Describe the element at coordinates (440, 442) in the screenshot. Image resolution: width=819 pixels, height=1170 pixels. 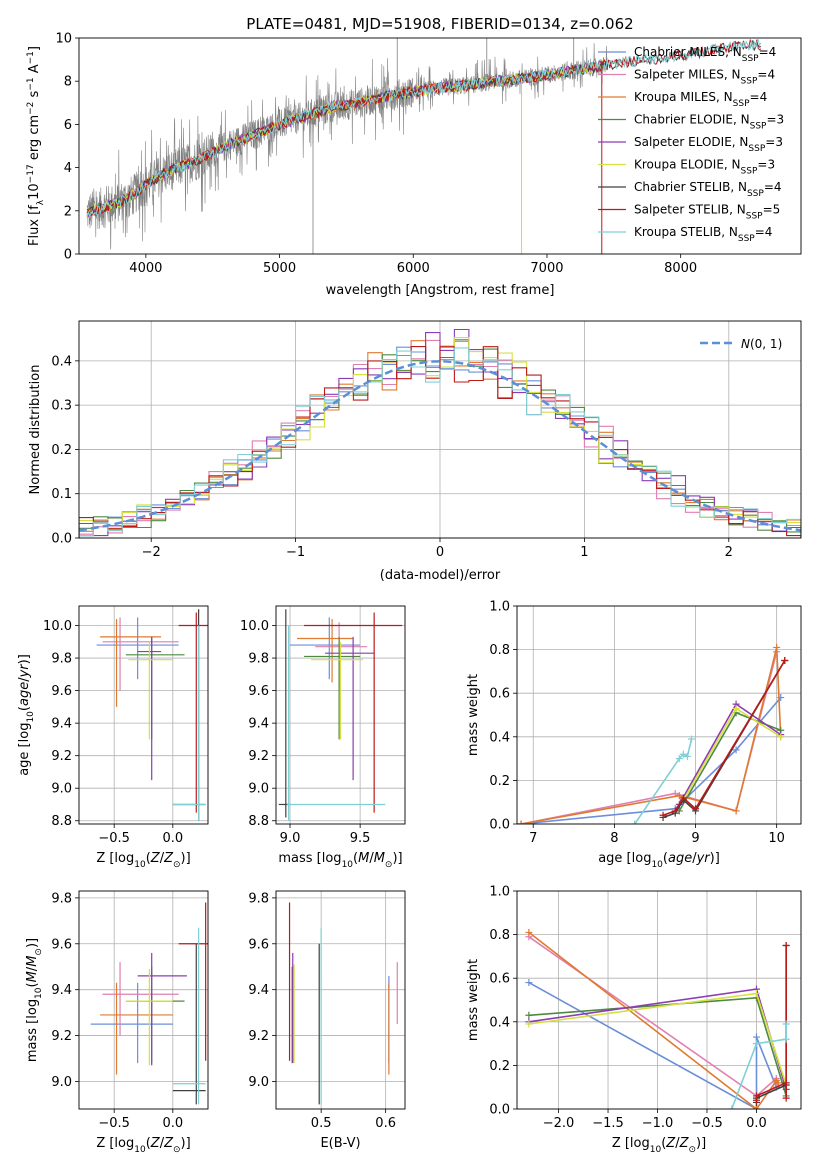
I see `histogram-step` at that location.